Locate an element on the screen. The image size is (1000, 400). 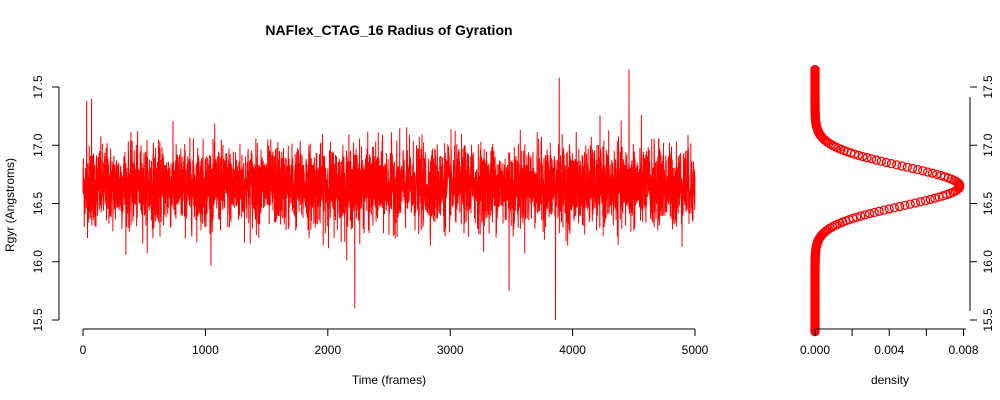
y-tick-label: 17.5 is located at coordinates (38, 87).